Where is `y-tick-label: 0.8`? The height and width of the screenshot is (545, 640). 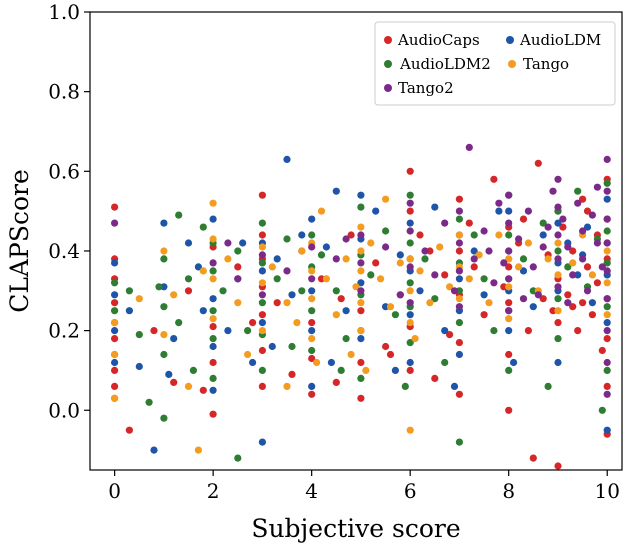 y-tick-label: 0.8 is located at coordinates (64, 92).